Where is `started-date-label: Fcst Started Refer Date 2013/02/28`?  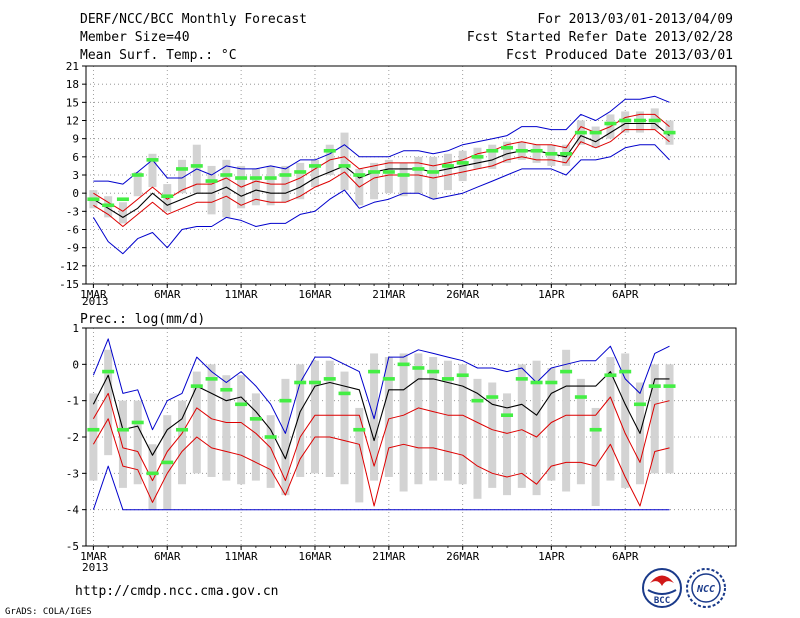
started-date-label: Fcst Started Refer Date 2013/02/28 is located at coordinates (600, 37).